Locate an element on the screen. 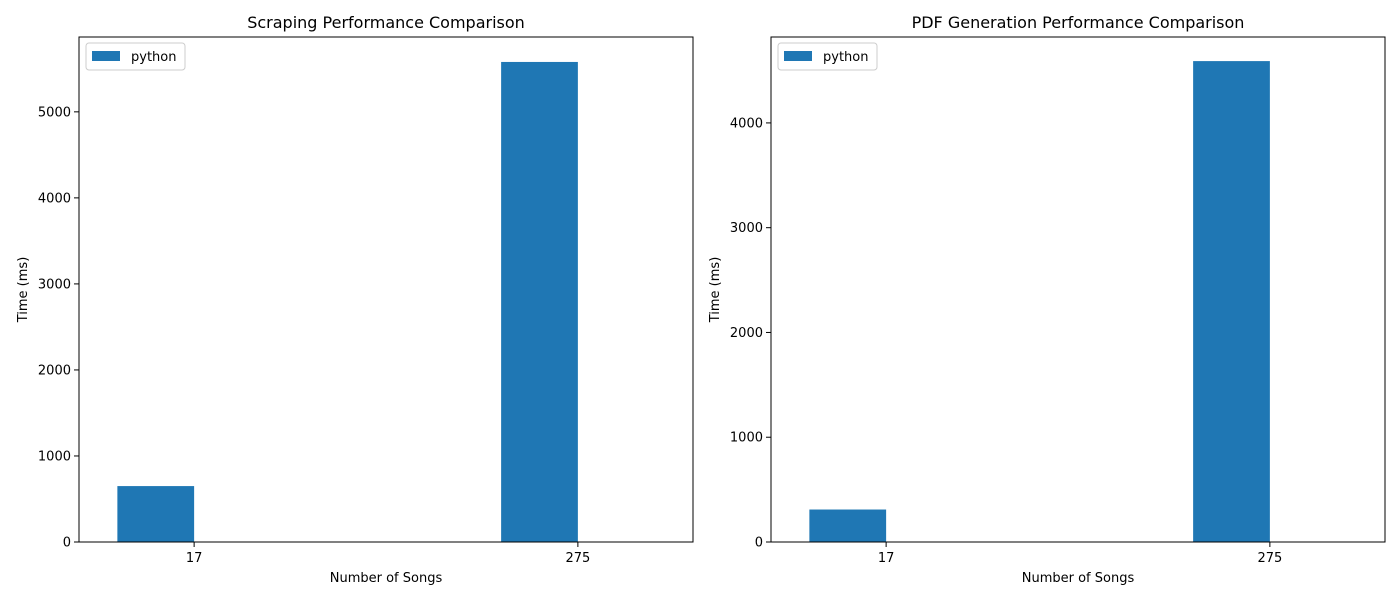 Image resolution: width=1400 pixels, height=600 pixels. chart-title: Scraping Performance Comparison is located at coordinates (386, 22).